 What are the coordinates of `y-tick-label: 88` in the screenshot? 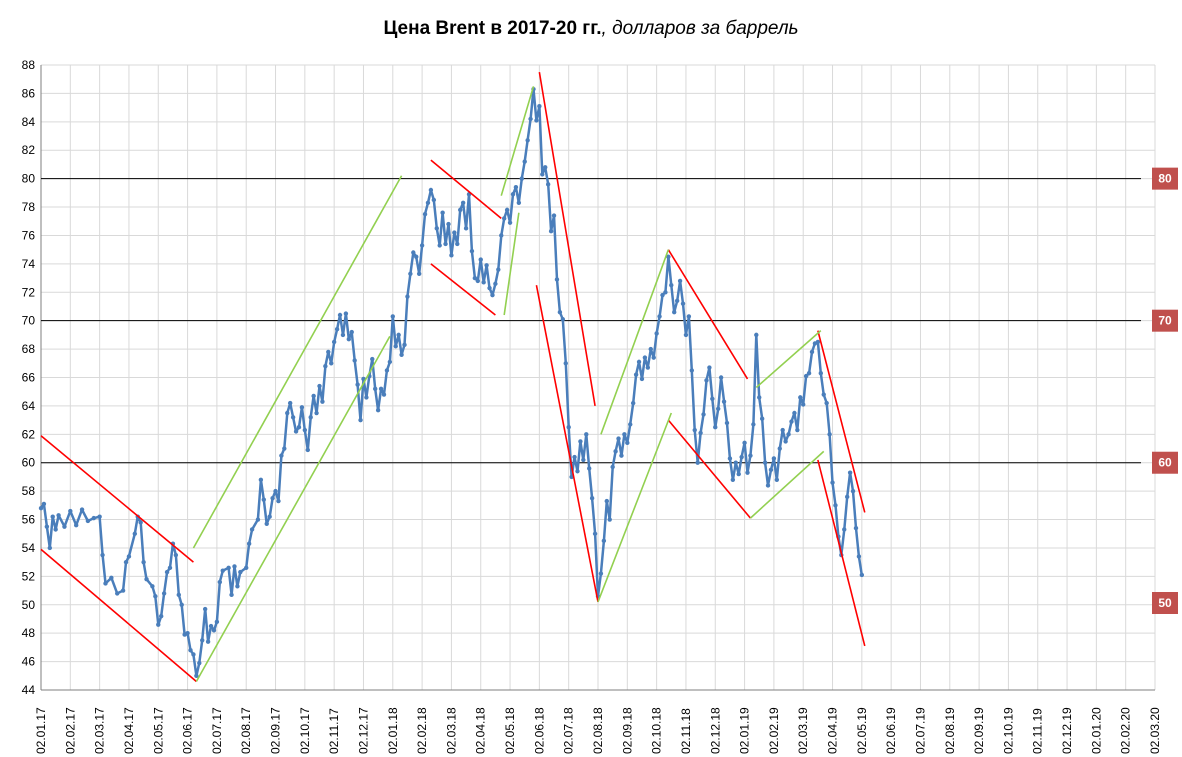 It's located at (29, 65).